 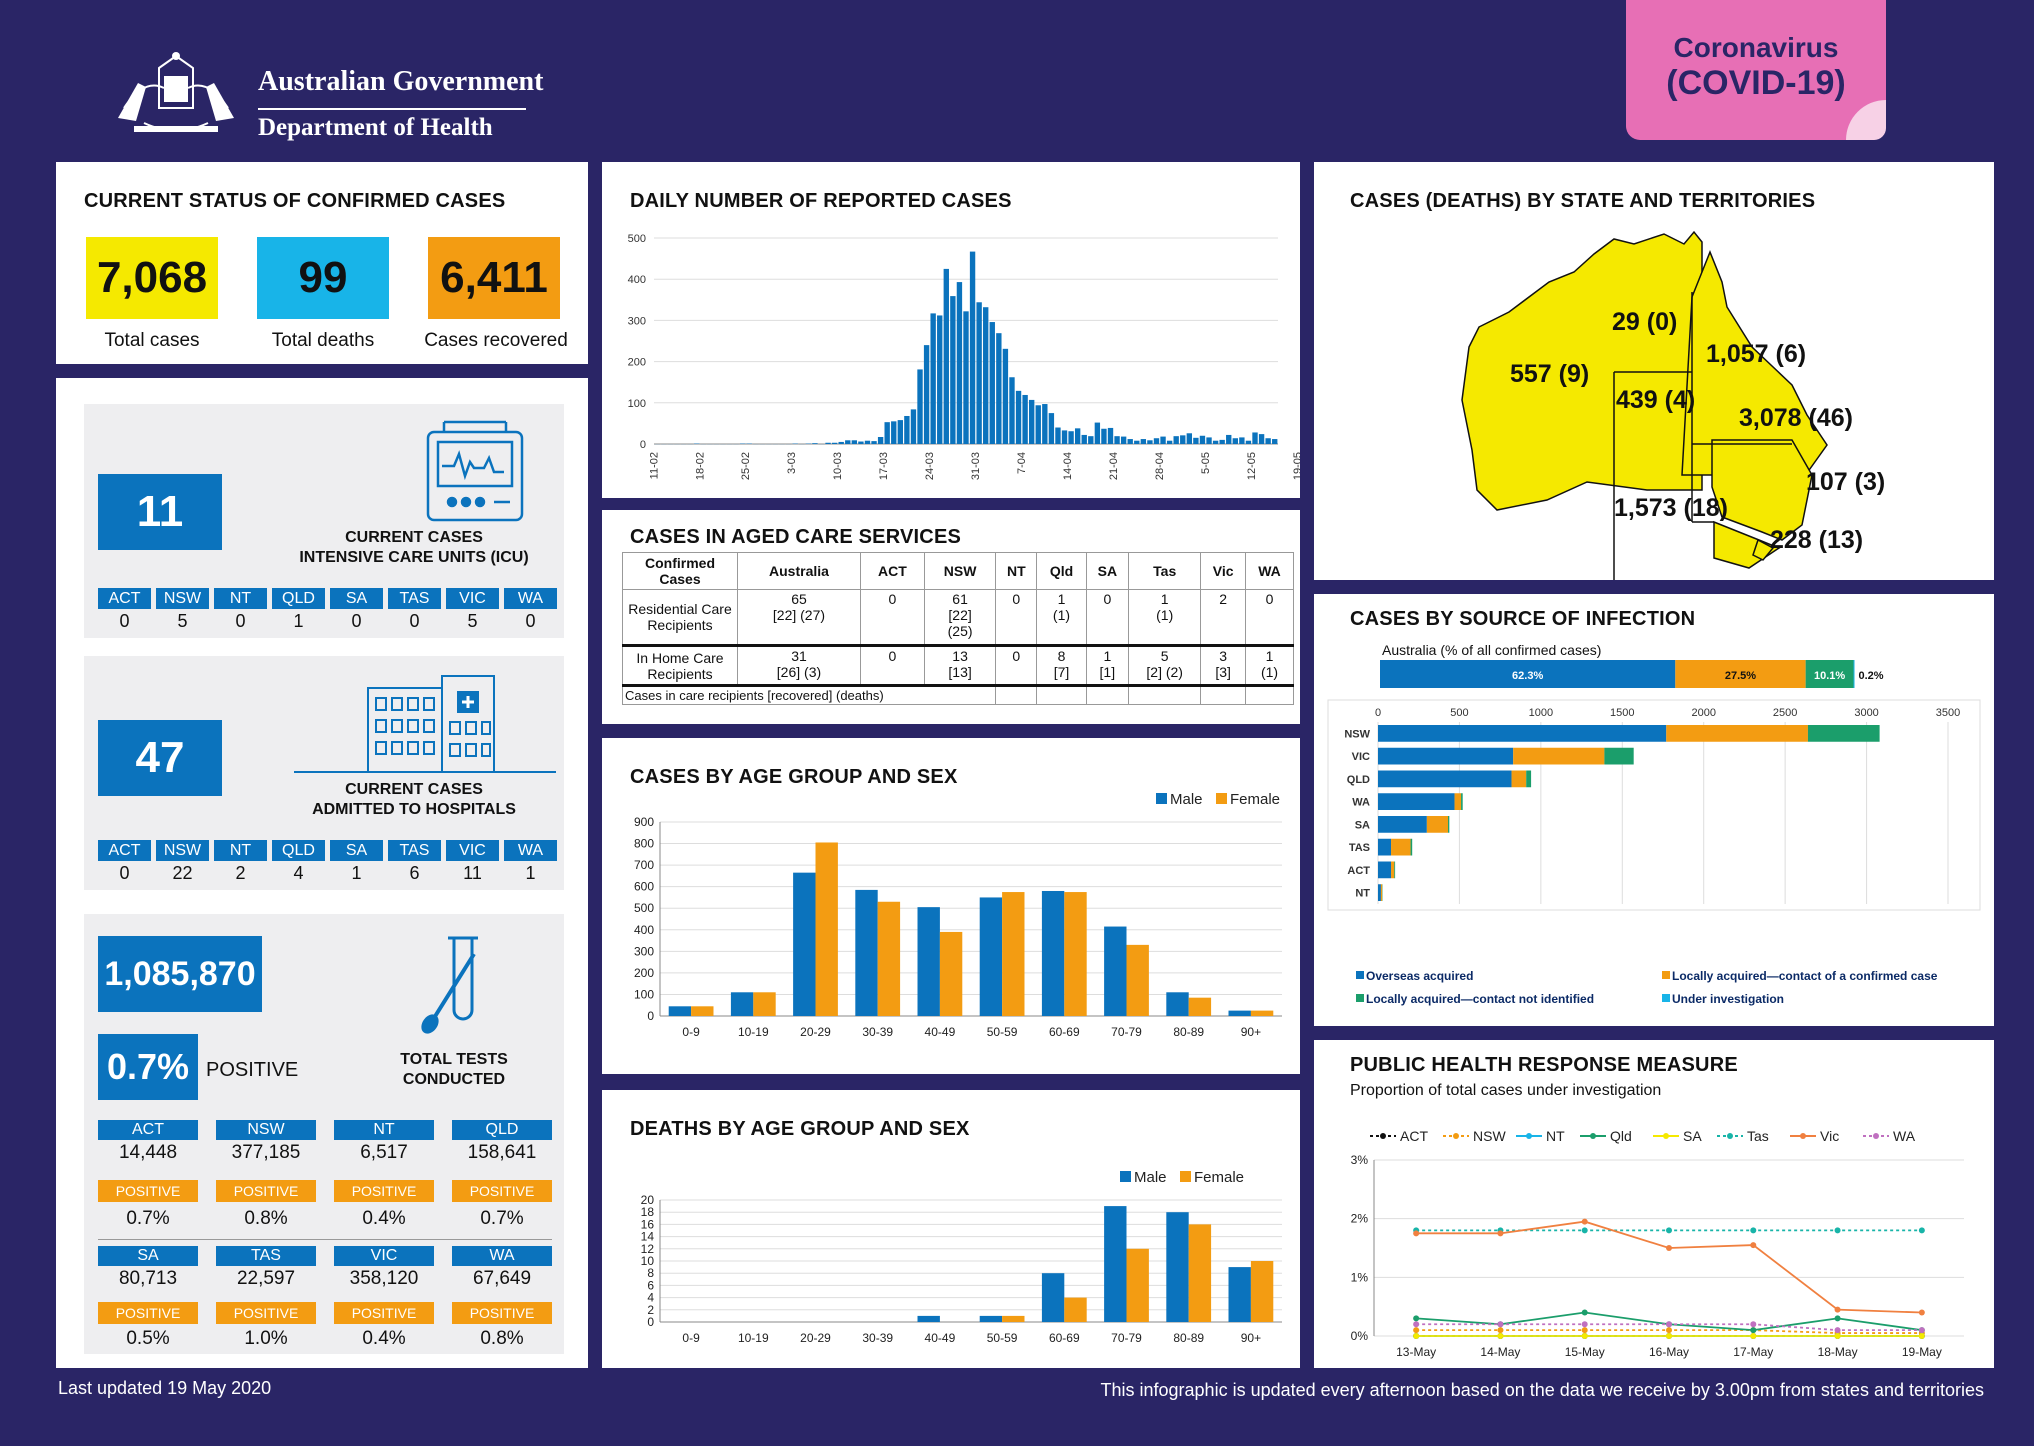 What do you see at coordinates (650, 1285) in the screenshot?
I see `y-tick-label: 6` at bounding box center [650, 1285].